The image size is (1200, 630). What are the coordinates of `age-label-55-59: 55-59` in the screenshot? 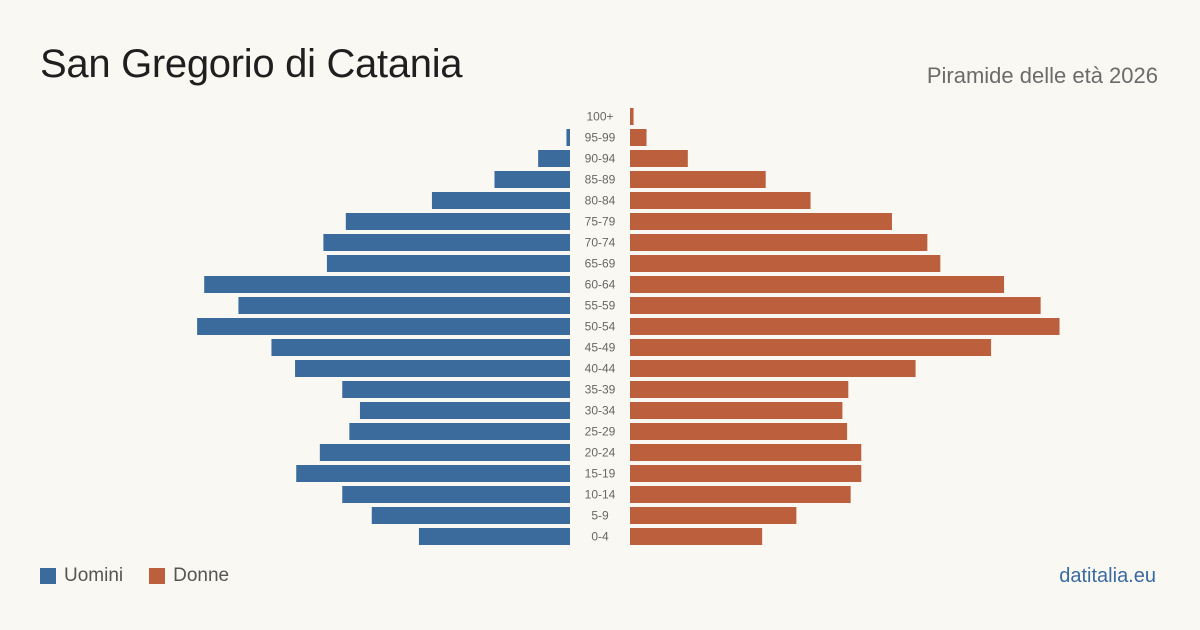 It's located at (600, 306).